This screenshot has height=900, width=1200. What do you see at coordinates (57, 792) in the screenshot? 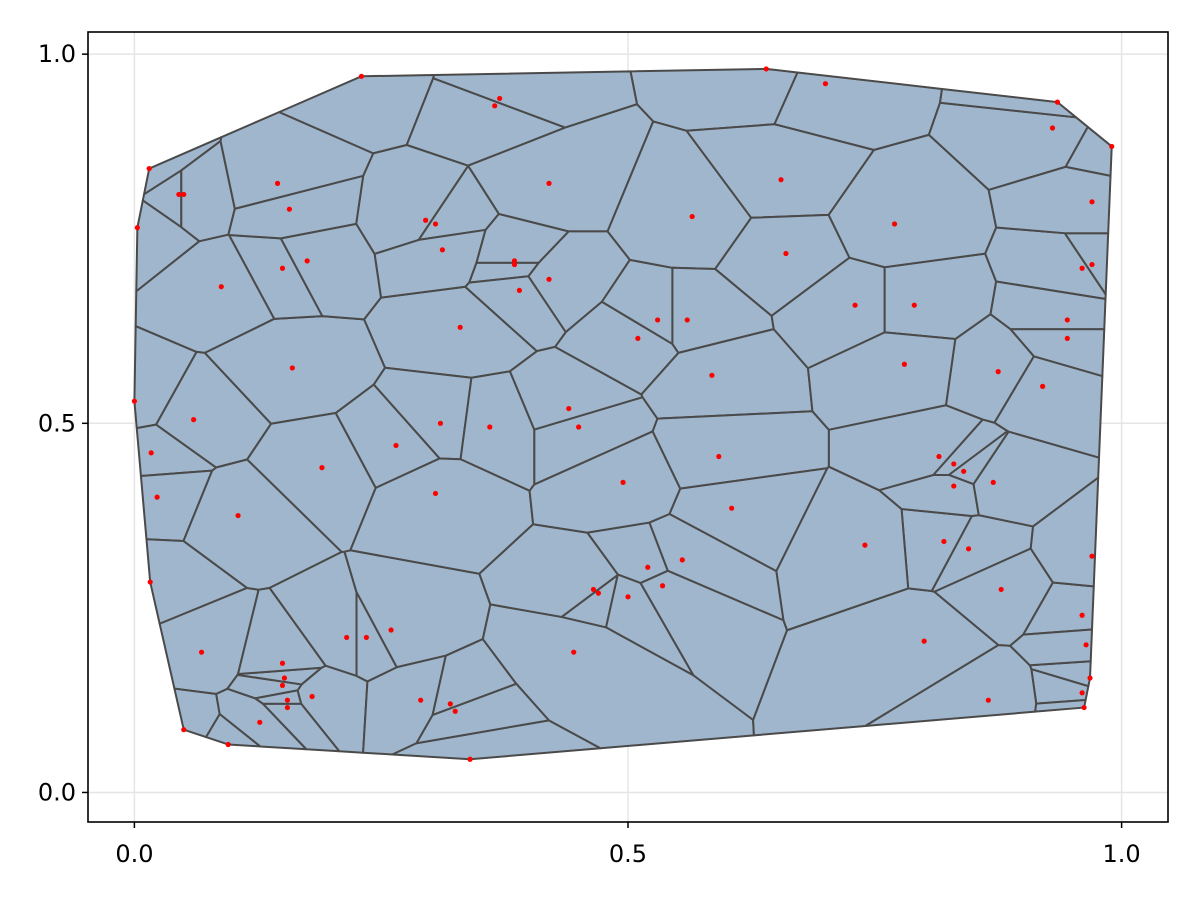
I see `y-tick-label: 0.0` at bounding box center [57, 792].